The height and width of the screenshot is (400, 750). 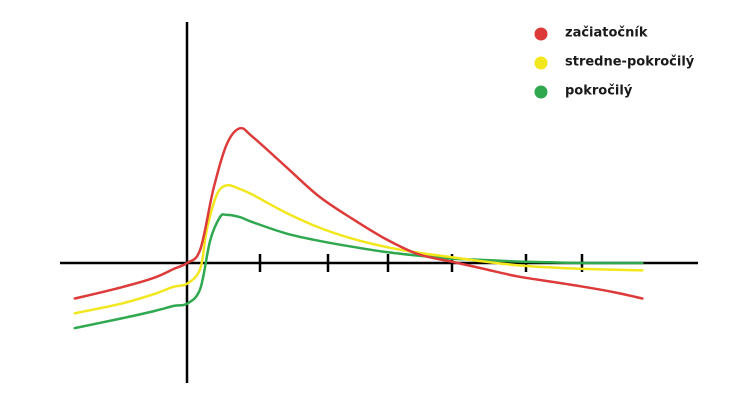 I want to click on legend-label: stredne-pokročilý, so click(x=630, y=62).